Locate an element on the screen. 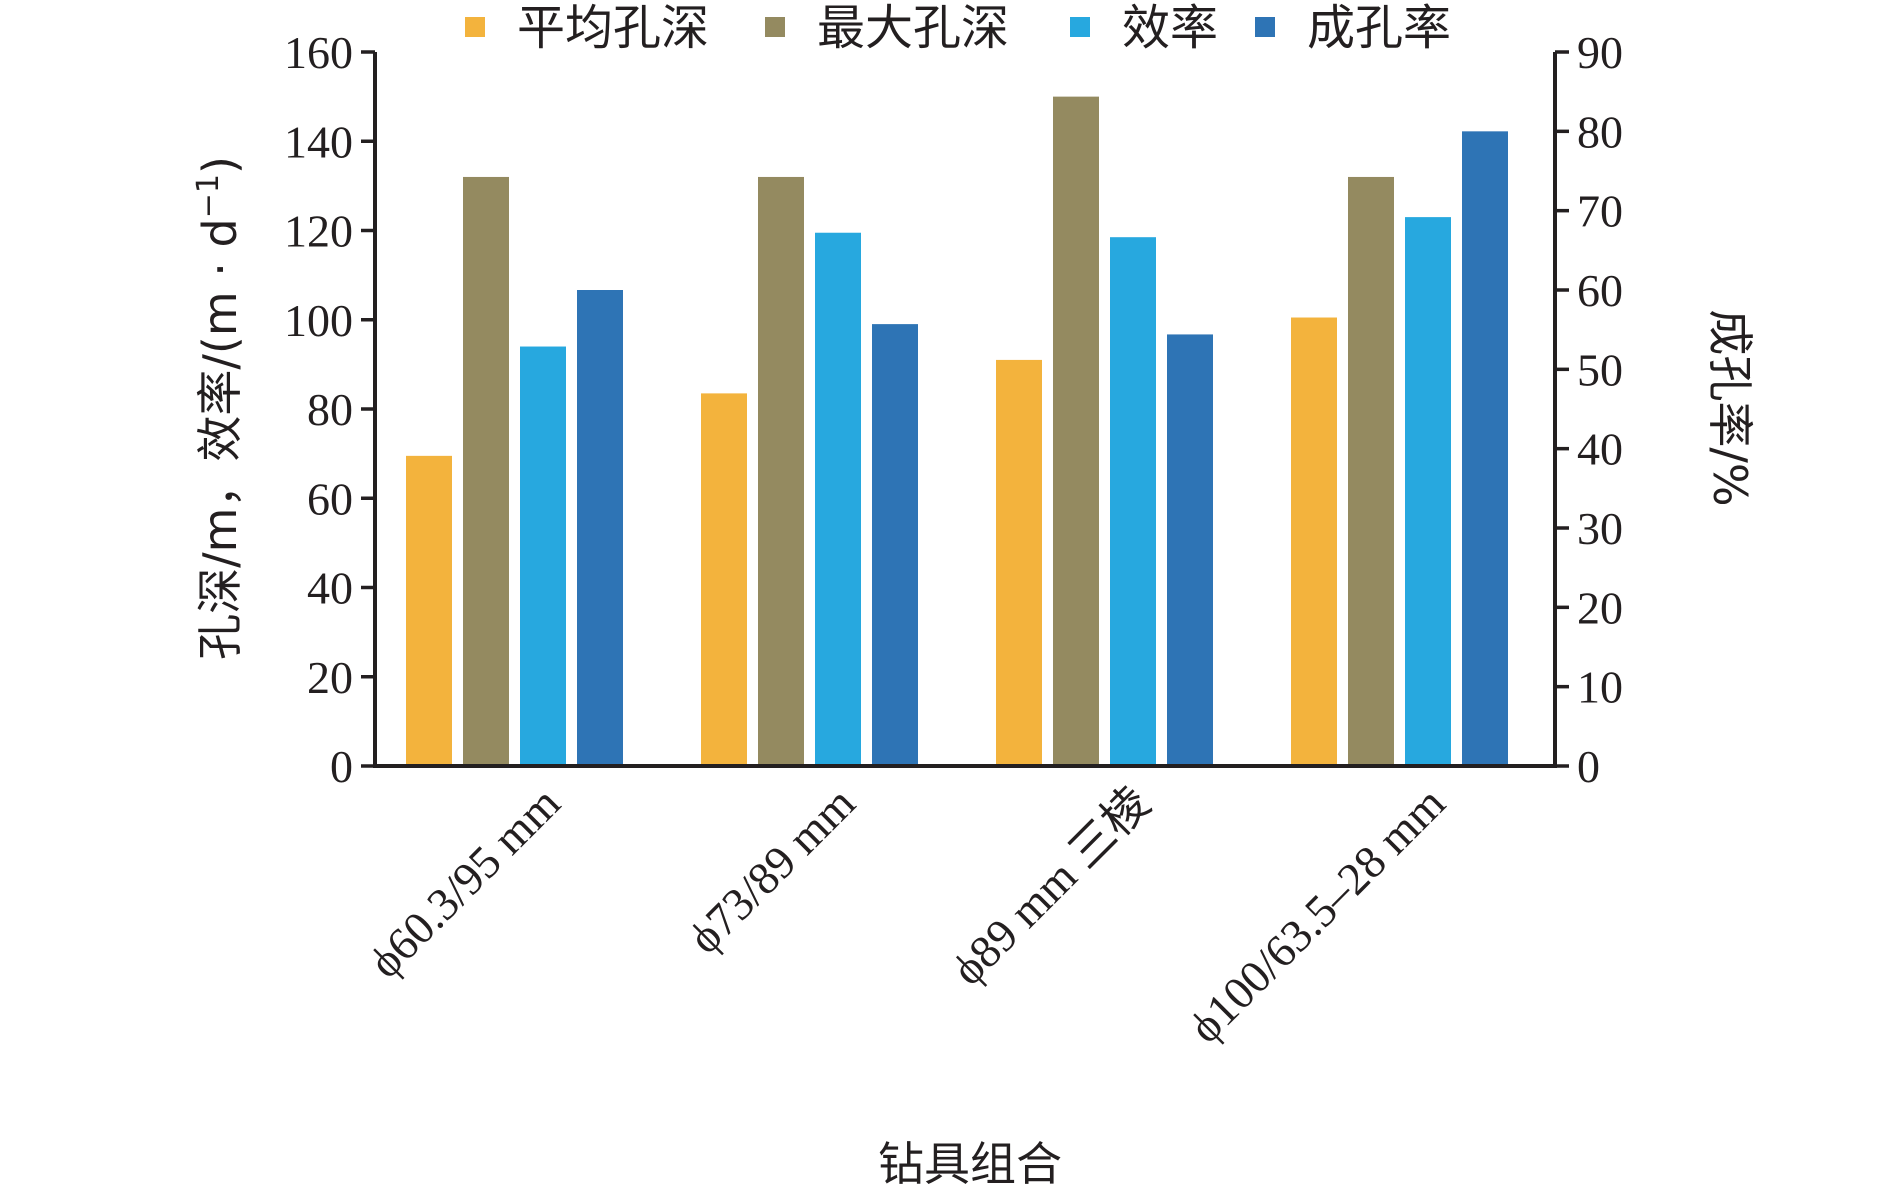  y2-axis-title: 成孔率/% is located at coordinates (1730, 407).